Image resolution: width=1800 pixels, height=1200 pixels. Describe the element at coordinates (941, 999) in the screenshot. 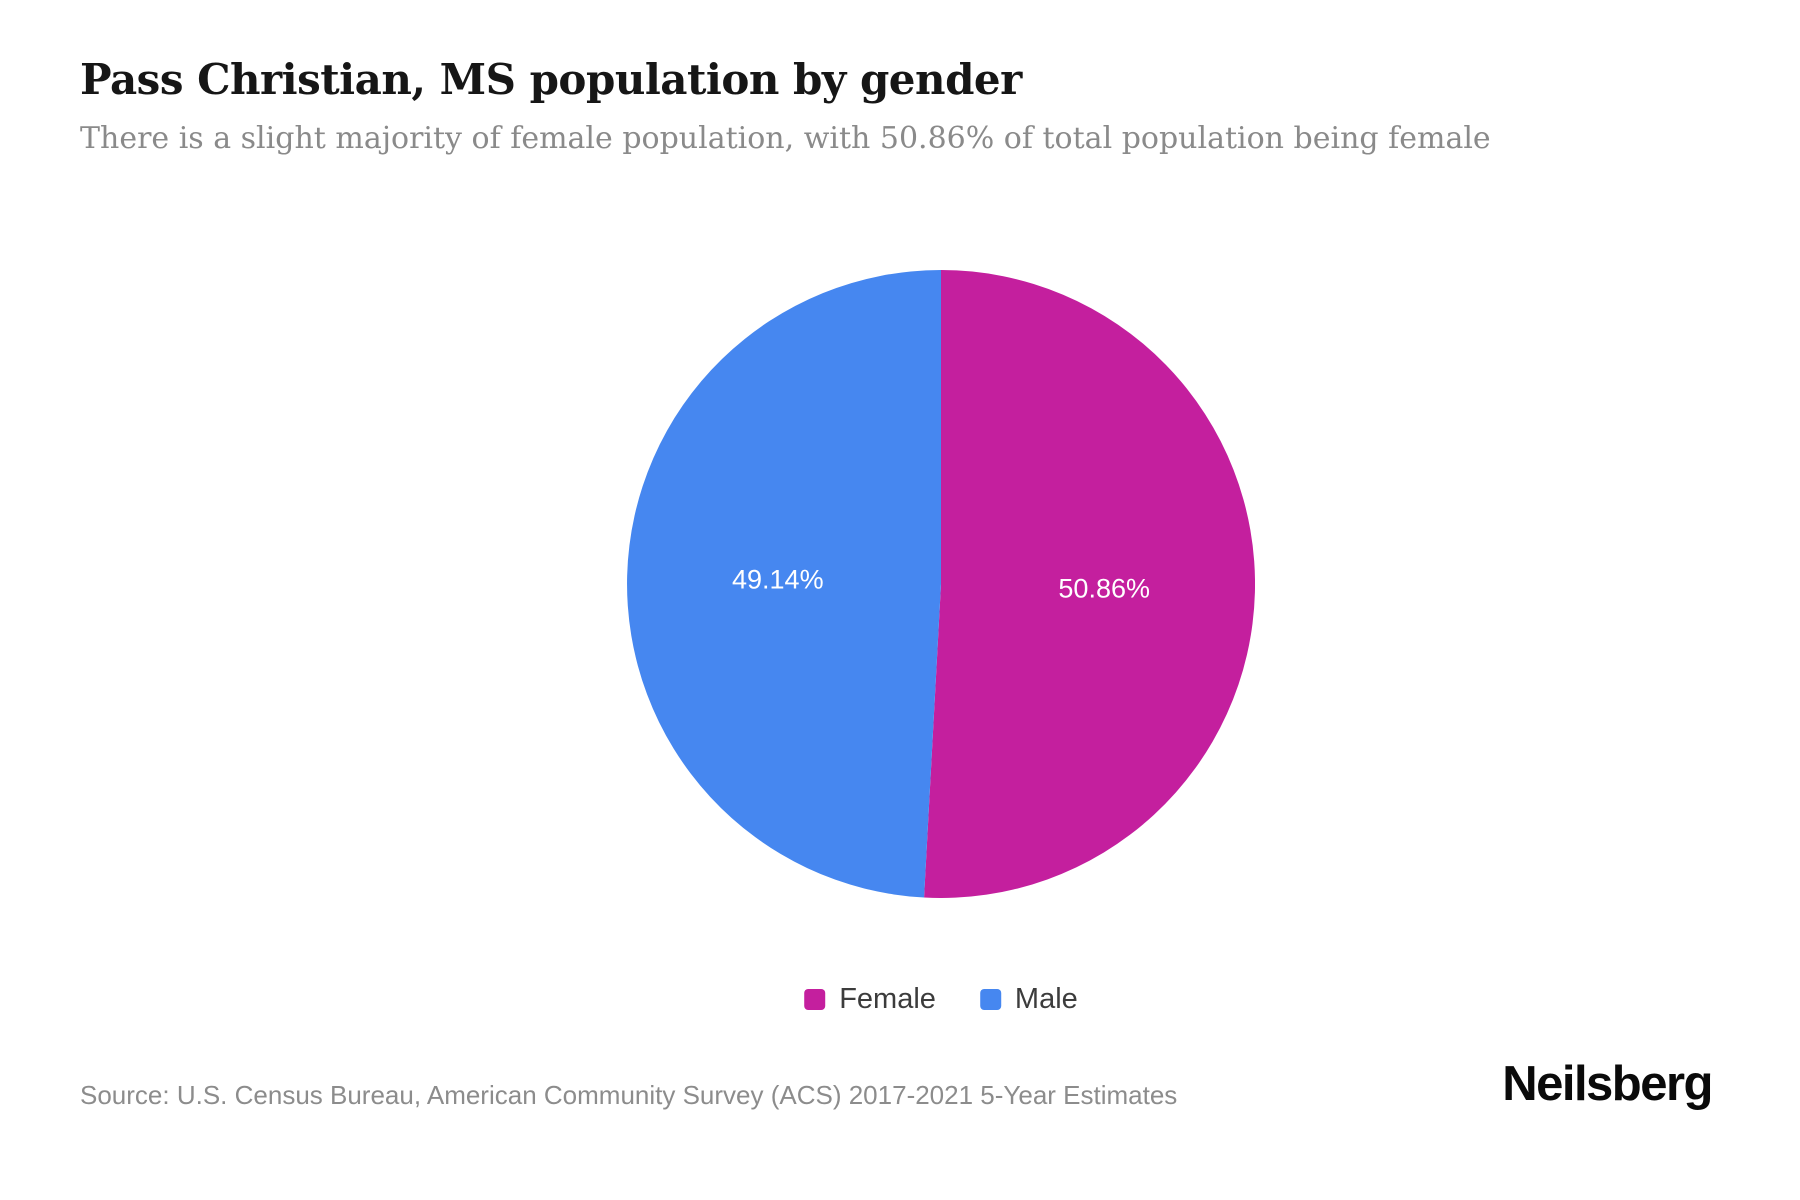

I see `chart-legend: Female Male` at that location.